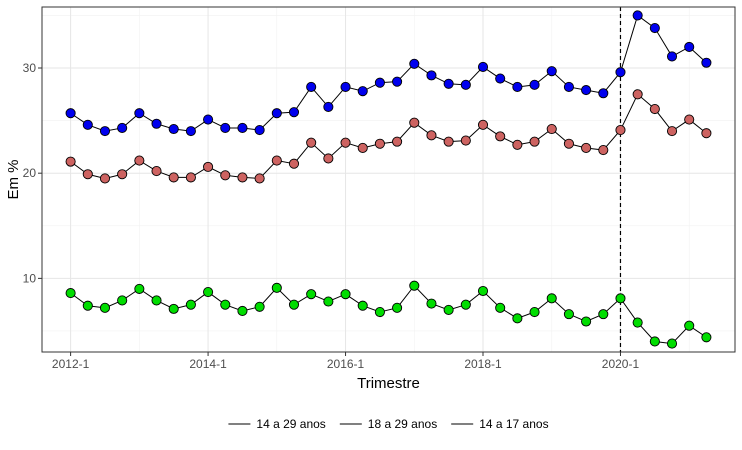  What do you see at coordinates (30, 173) in the screenshot?
I see `y-tick-label: 20` at bounding box center [30, 173].